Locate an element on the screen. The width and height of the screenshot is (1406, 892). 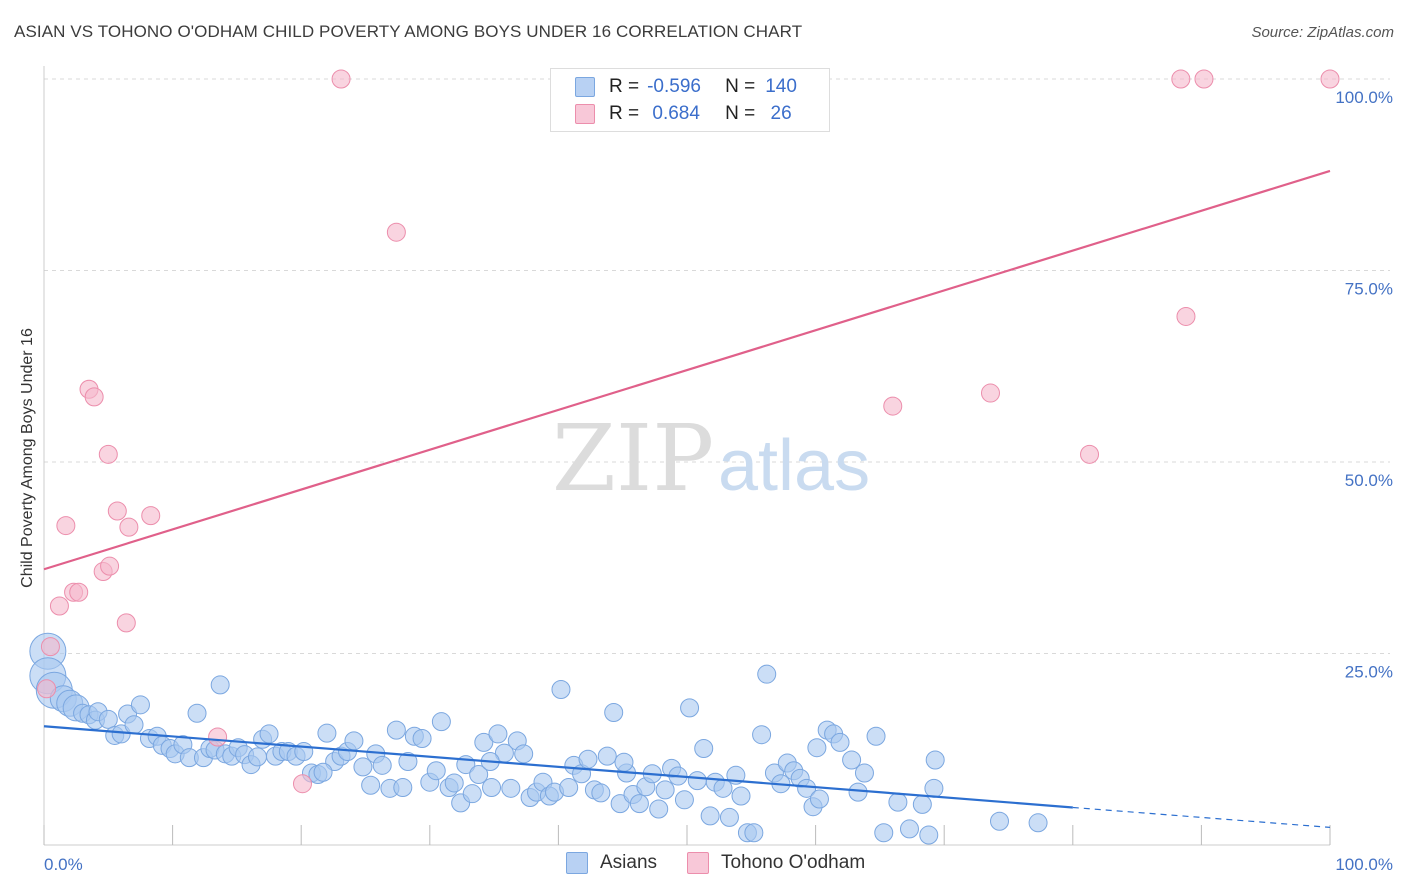
source-label: Source: ZipAtlas.com is located at coordinates (1322, 32).